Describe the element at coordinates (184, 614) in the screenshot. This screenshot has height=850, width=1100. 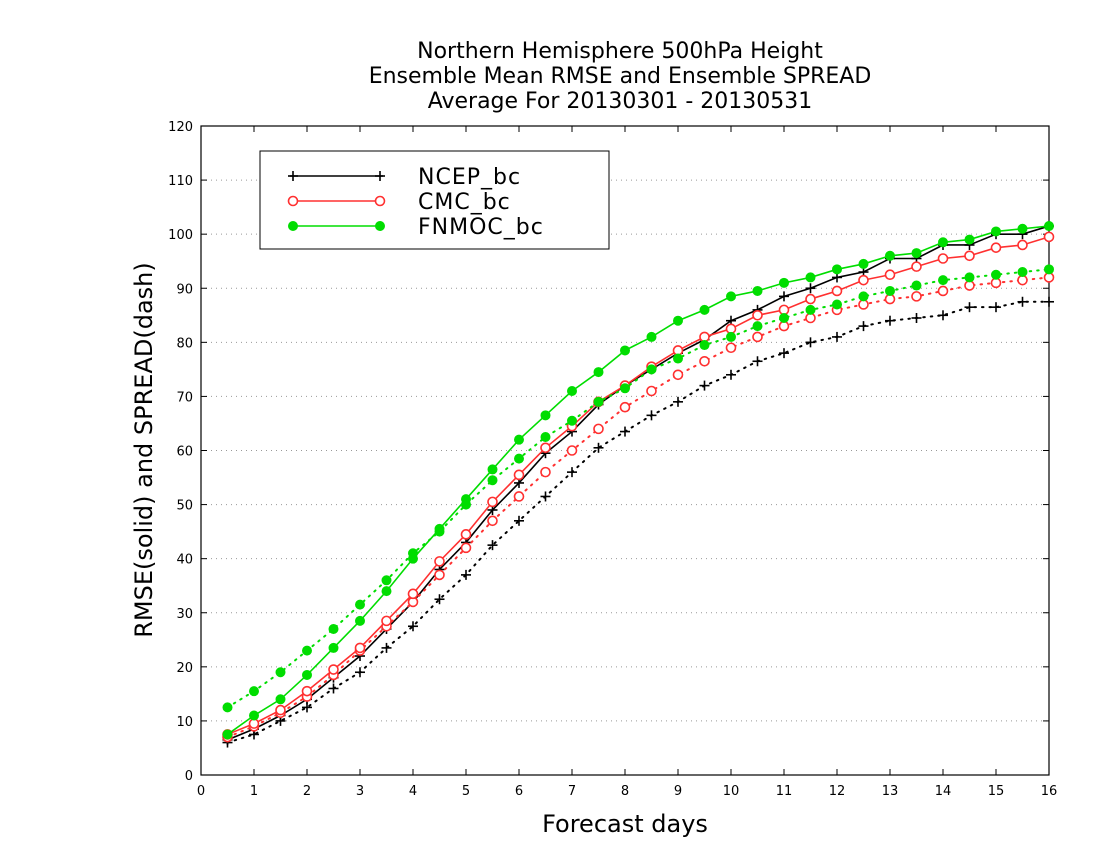
I see `y-tick-label: 30` at that location.